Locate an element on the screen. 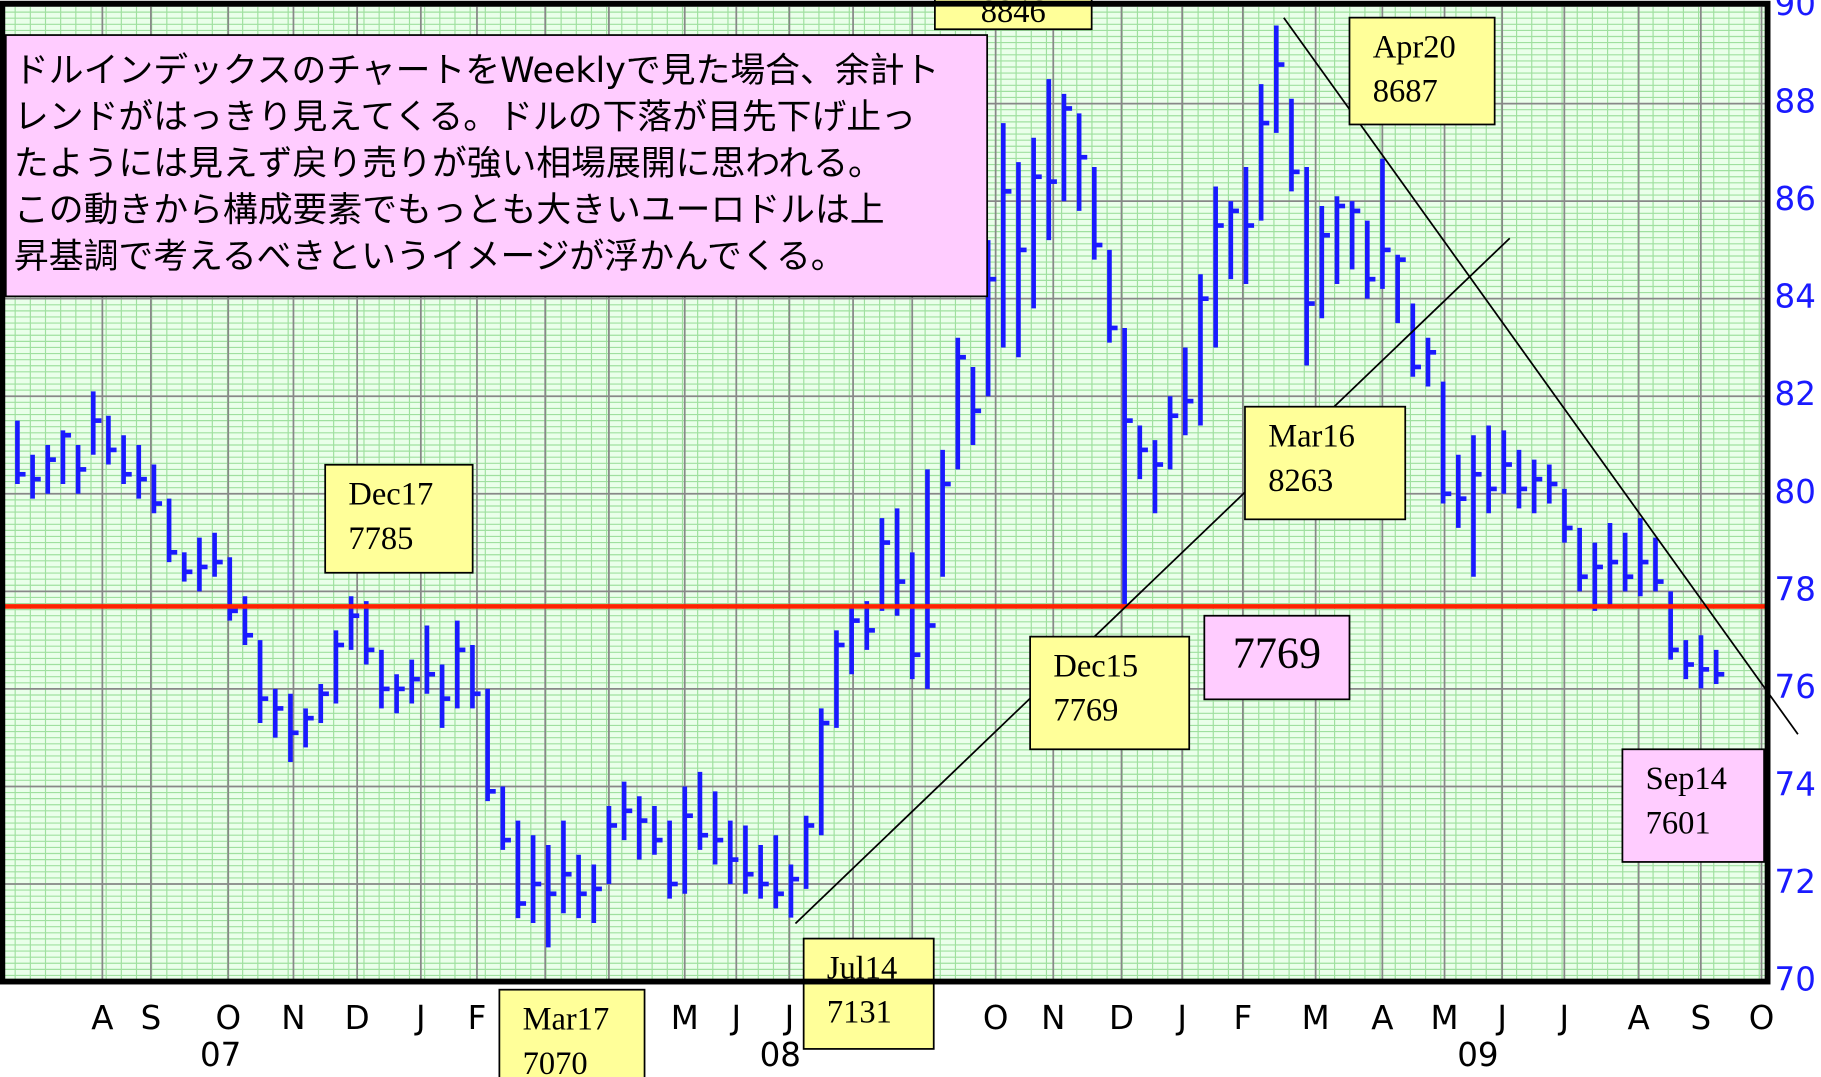 This screenshot has height=1077, width=1821. year-label: 08 is located at coordinates (780, 1055).